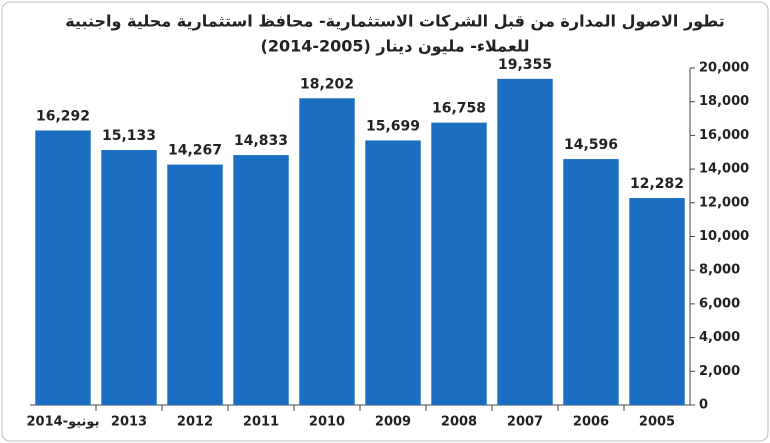 This screenshot has width=770, height=443. What do you see at coordinates (129, 422) in the screenshot?
I see `x-tick-label: 2013` at bounding box center [129, 422].